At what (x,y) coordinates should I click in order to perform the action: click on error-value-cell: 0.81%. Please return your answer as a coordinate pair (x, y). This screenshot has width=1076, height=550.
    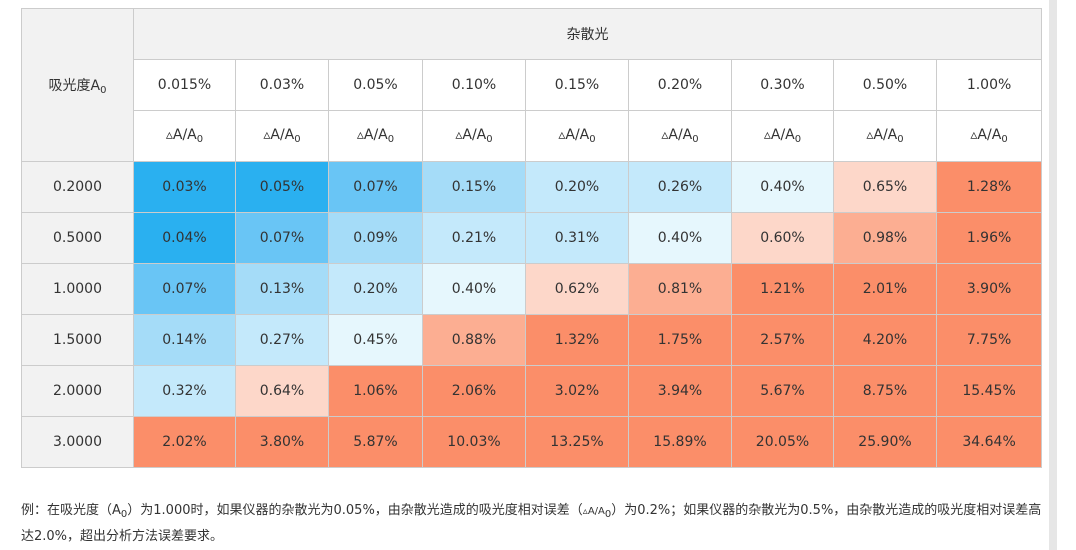
    Looking at the image, I should click on (680, 289).